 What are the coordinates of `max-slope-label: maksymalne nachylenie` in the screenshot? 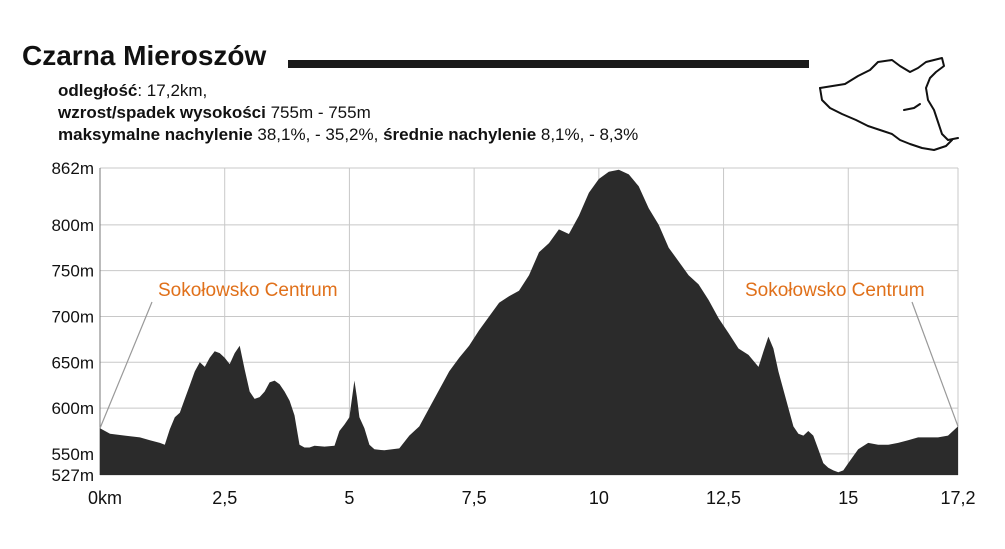 It's located at (155, 134).